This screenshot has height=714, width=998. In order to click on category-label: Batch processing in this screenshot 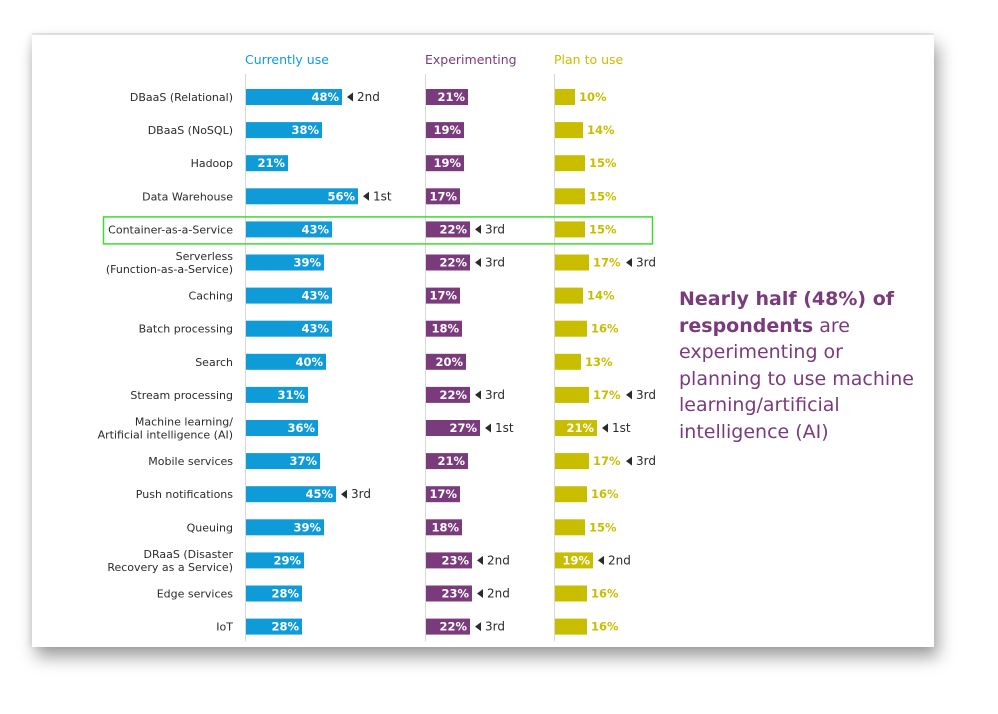, I will do `click(186, 329)`.